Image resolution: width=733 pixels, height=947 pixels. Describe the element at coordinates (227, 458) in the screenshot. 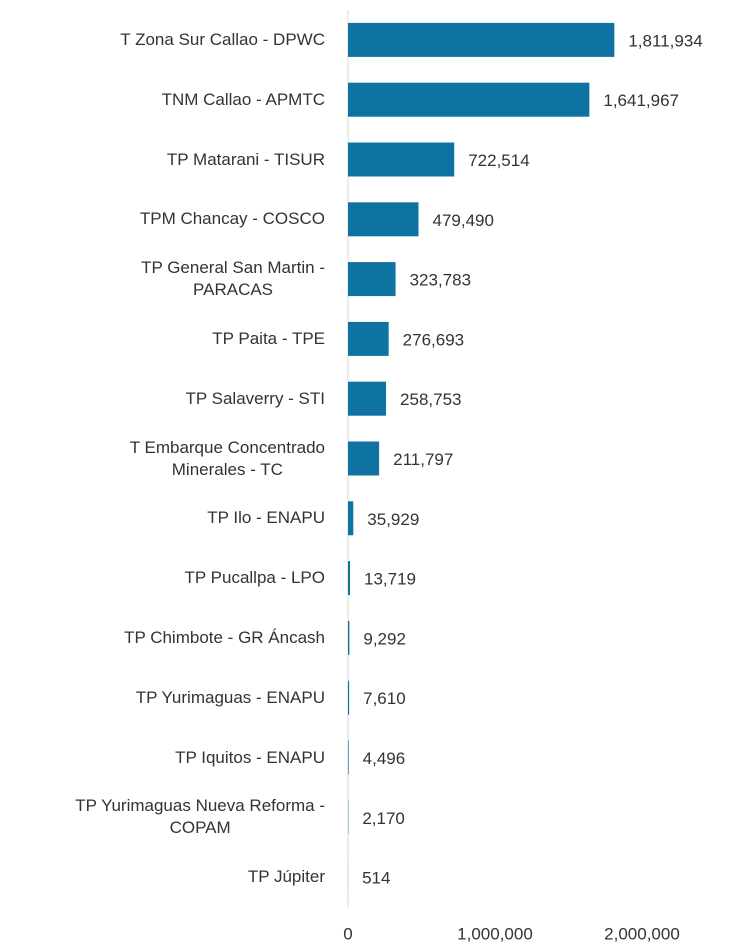

I see `category-label: T Embarque Concentrado Minerales - TC` at that location.